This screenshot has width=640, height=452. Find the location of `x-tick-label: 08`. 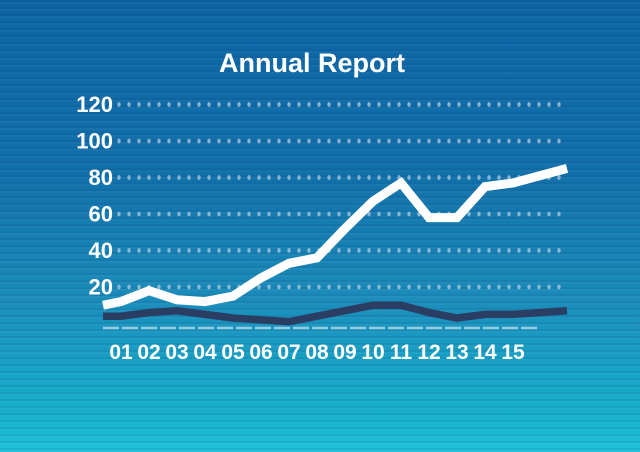

x-tick-label: 08 is located at coordinates (317, 352).